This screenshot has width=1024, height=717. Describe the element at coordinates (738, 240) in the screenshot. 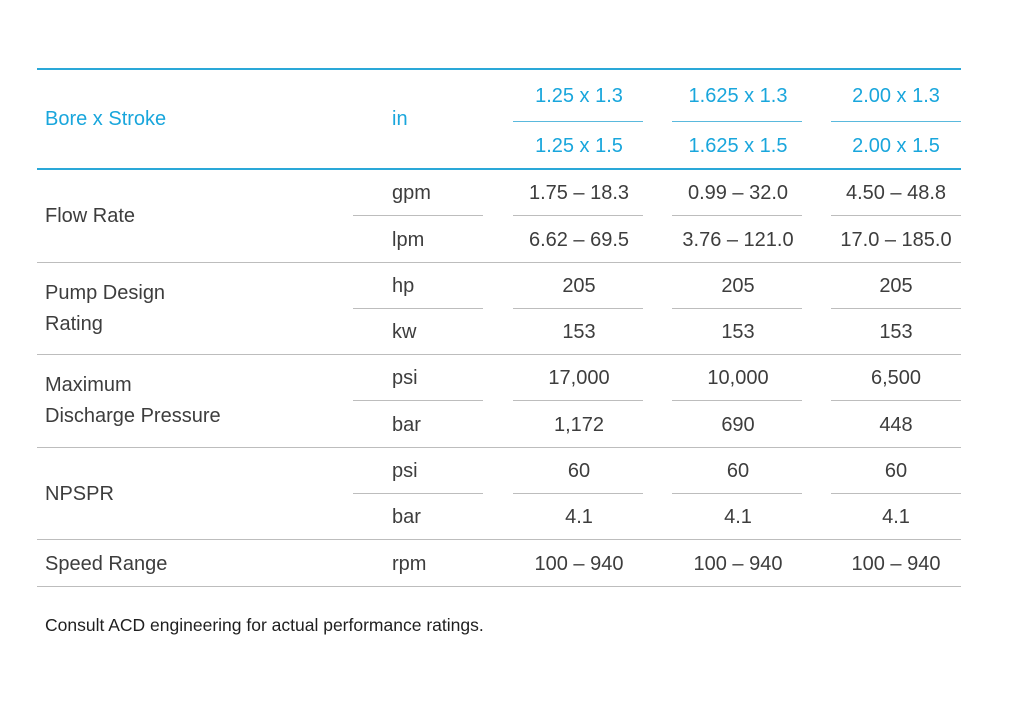

I see `table-cell: 3.76 – 121.0` at that location.